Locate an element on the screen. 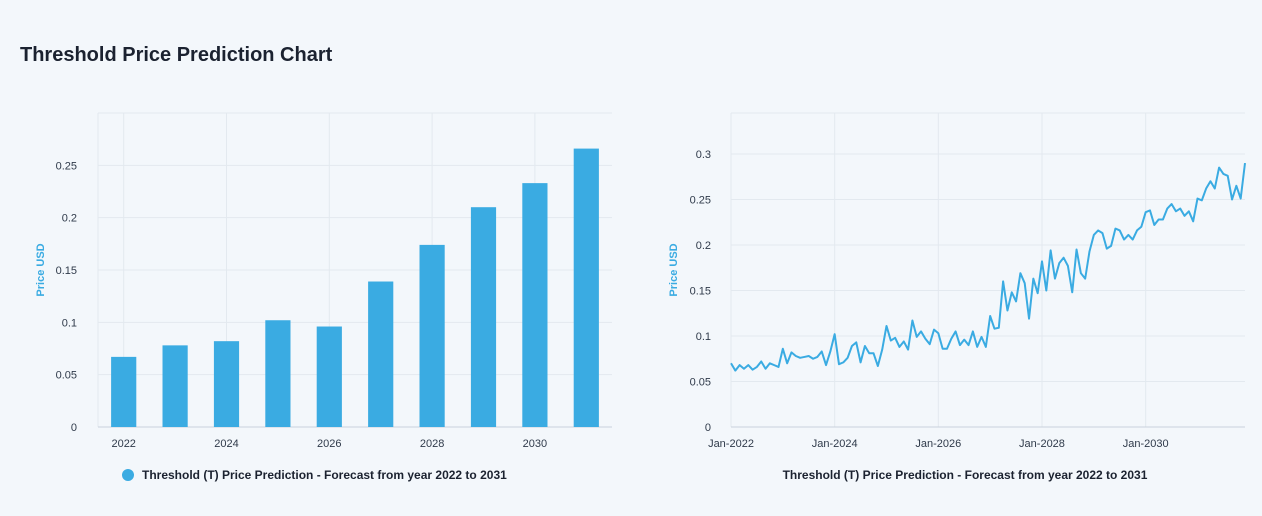 The height and width of the screenshot is (516, 1262). x-tick-label: 2024 is located at coordinates (226, 444).